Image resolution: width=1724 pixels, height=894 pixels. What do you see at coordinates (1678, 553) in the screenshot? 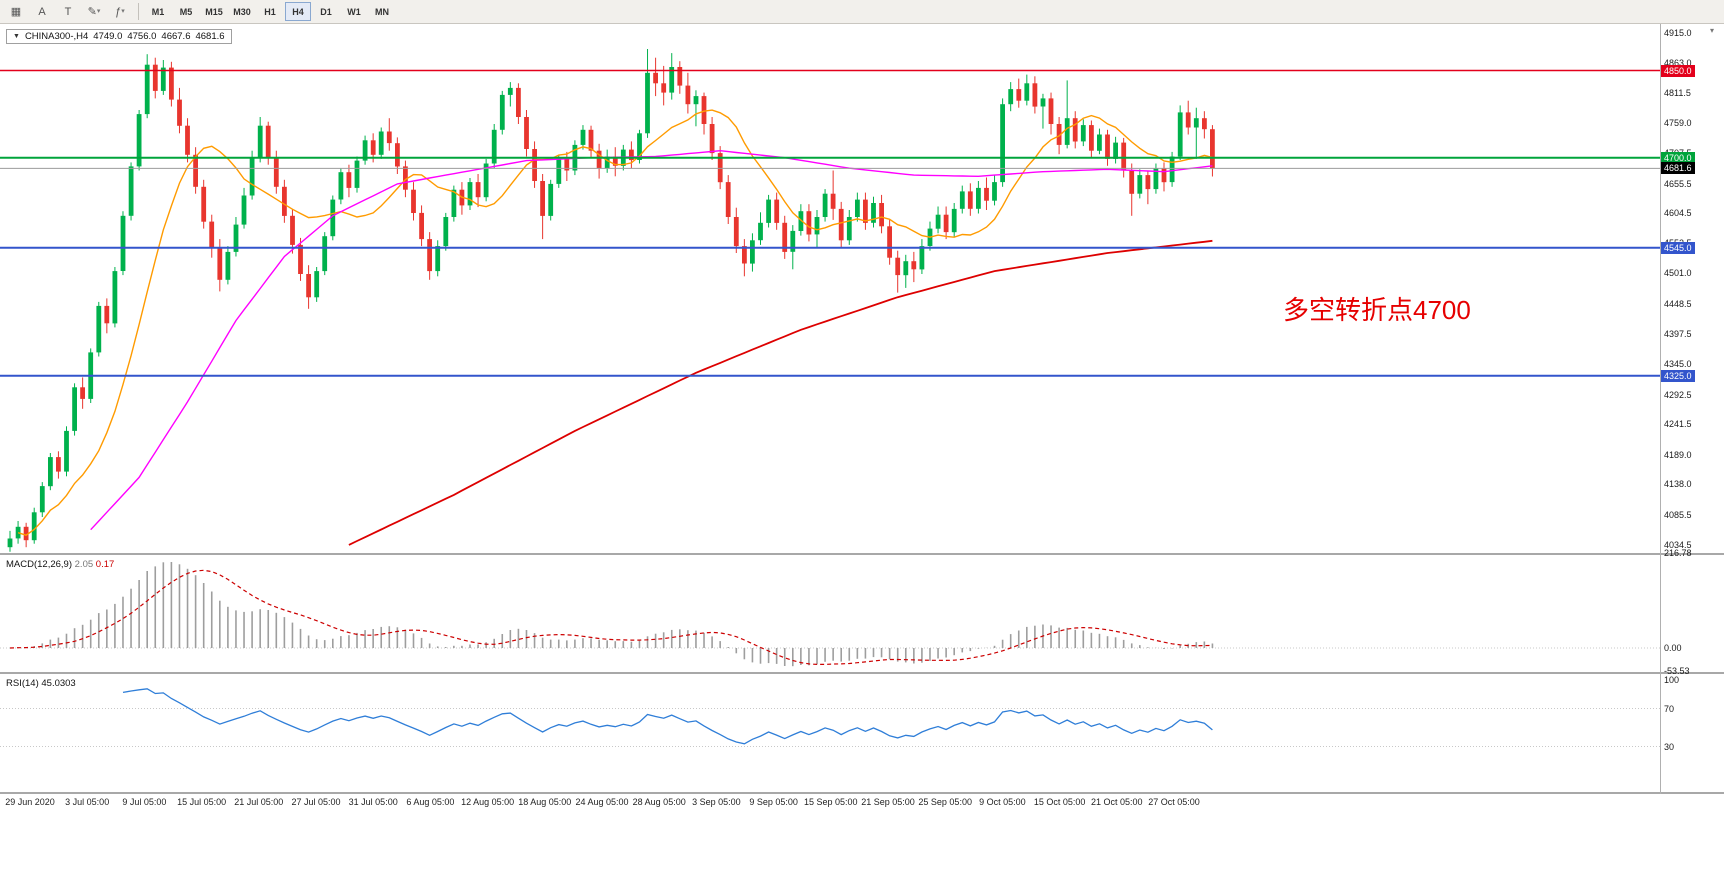
I see `macd-axis-tick: 216.78` at bounding box center [1678, 553].